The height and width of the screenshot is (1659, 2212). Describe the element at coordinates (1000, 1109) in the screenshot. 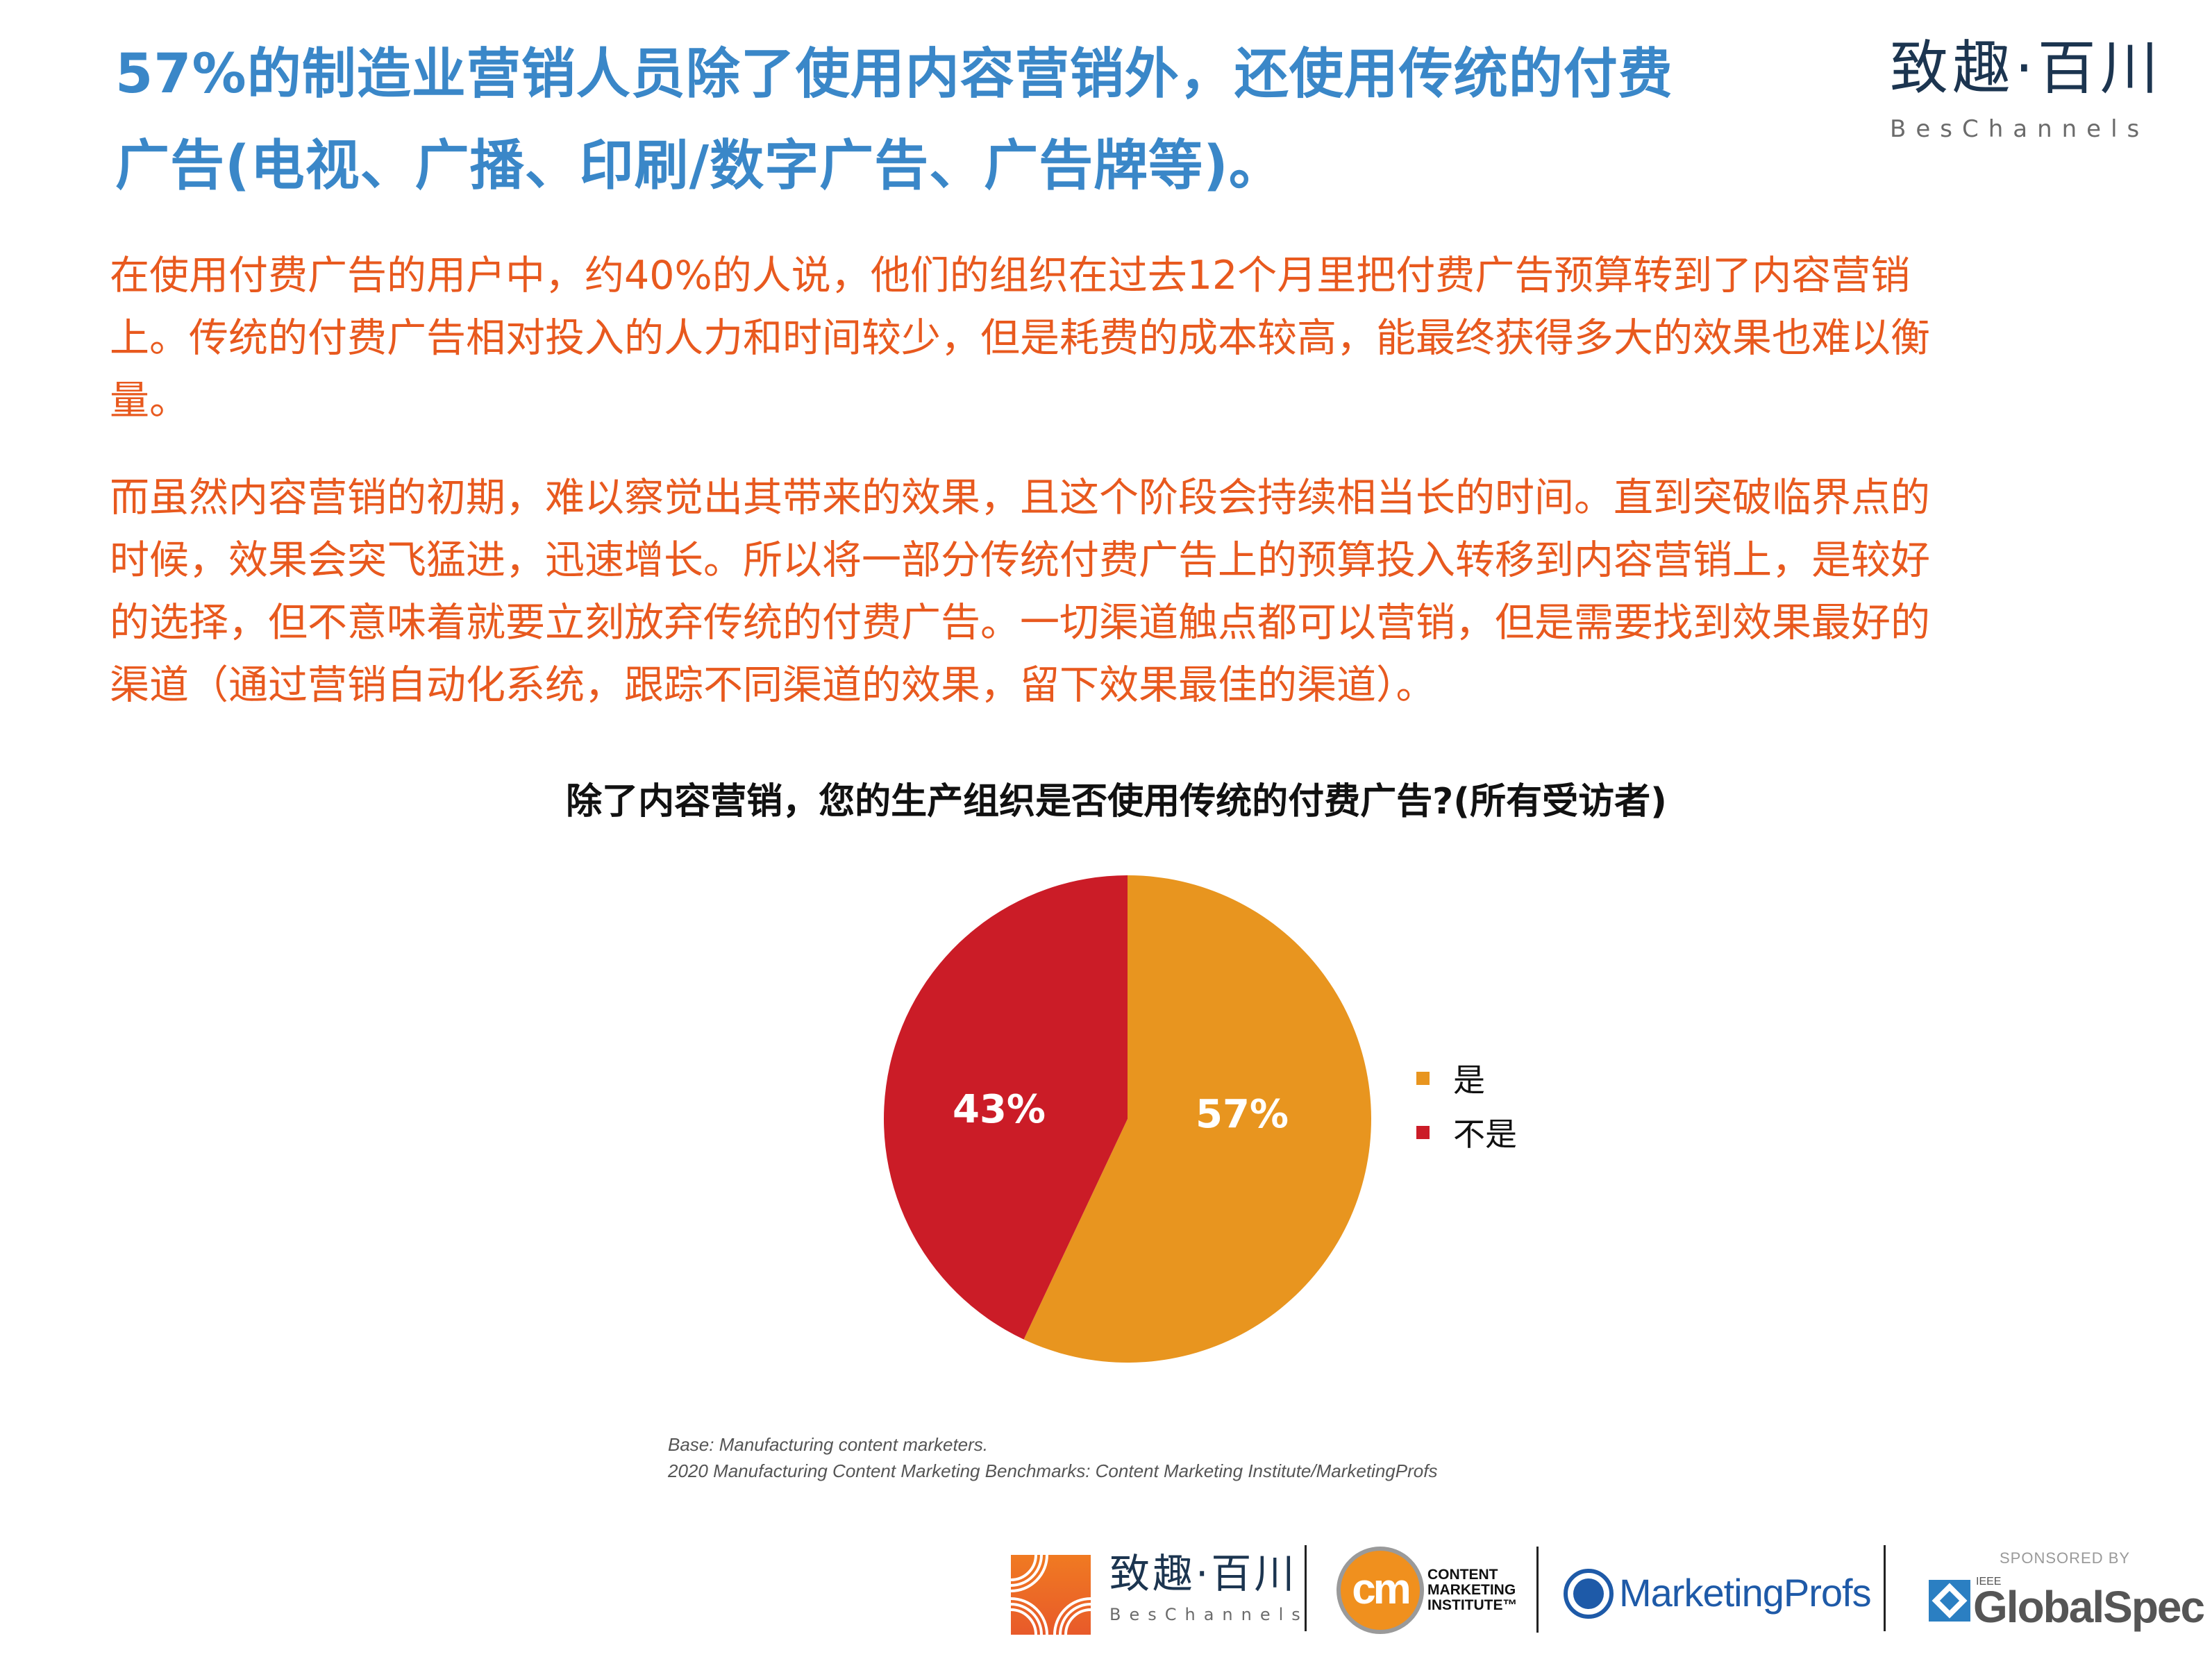

I see `pie-label-no: 43%` at that location.